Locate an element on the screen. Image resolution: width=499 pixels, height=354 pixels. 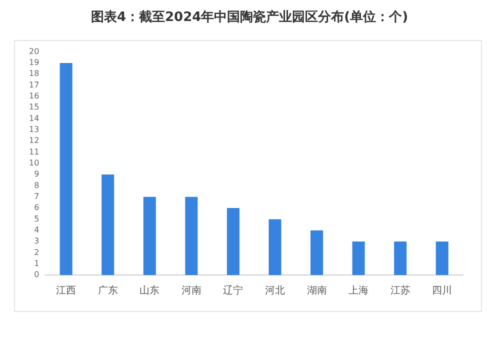
y-tick-label: 9 is located at coordinates (37, 174).